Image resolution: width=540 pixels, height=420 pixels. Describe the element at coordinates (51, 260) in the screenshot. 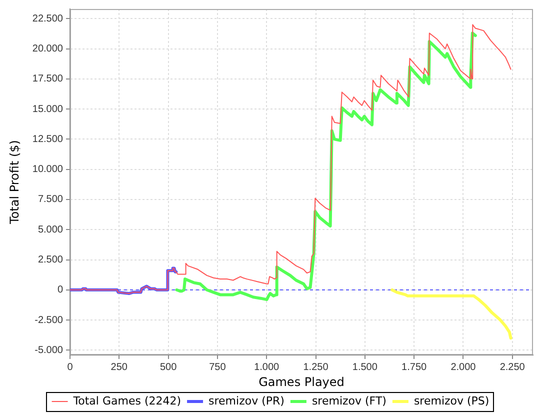

I see `y-tick-label: 2.500` at that location.